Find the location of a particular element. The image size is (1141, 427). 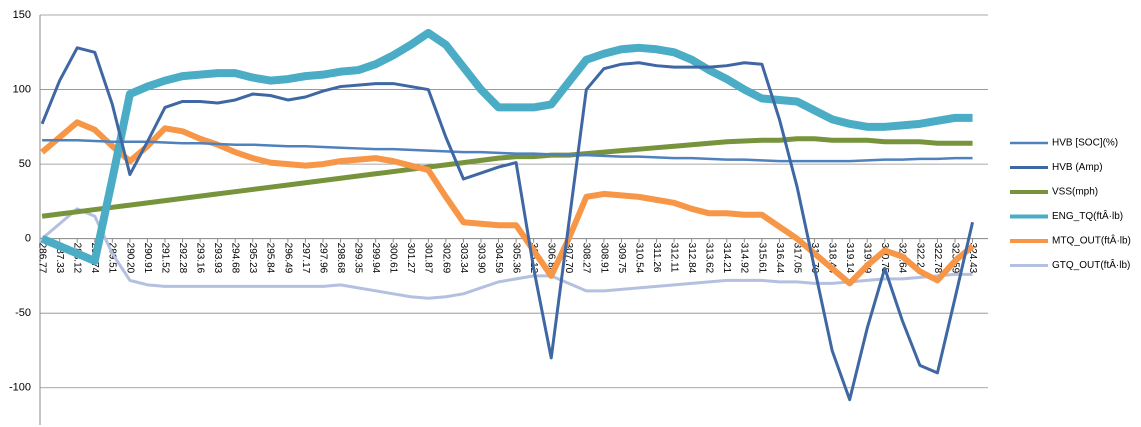

x-tick-label: 317.05 is located at coordinates (796, 258).